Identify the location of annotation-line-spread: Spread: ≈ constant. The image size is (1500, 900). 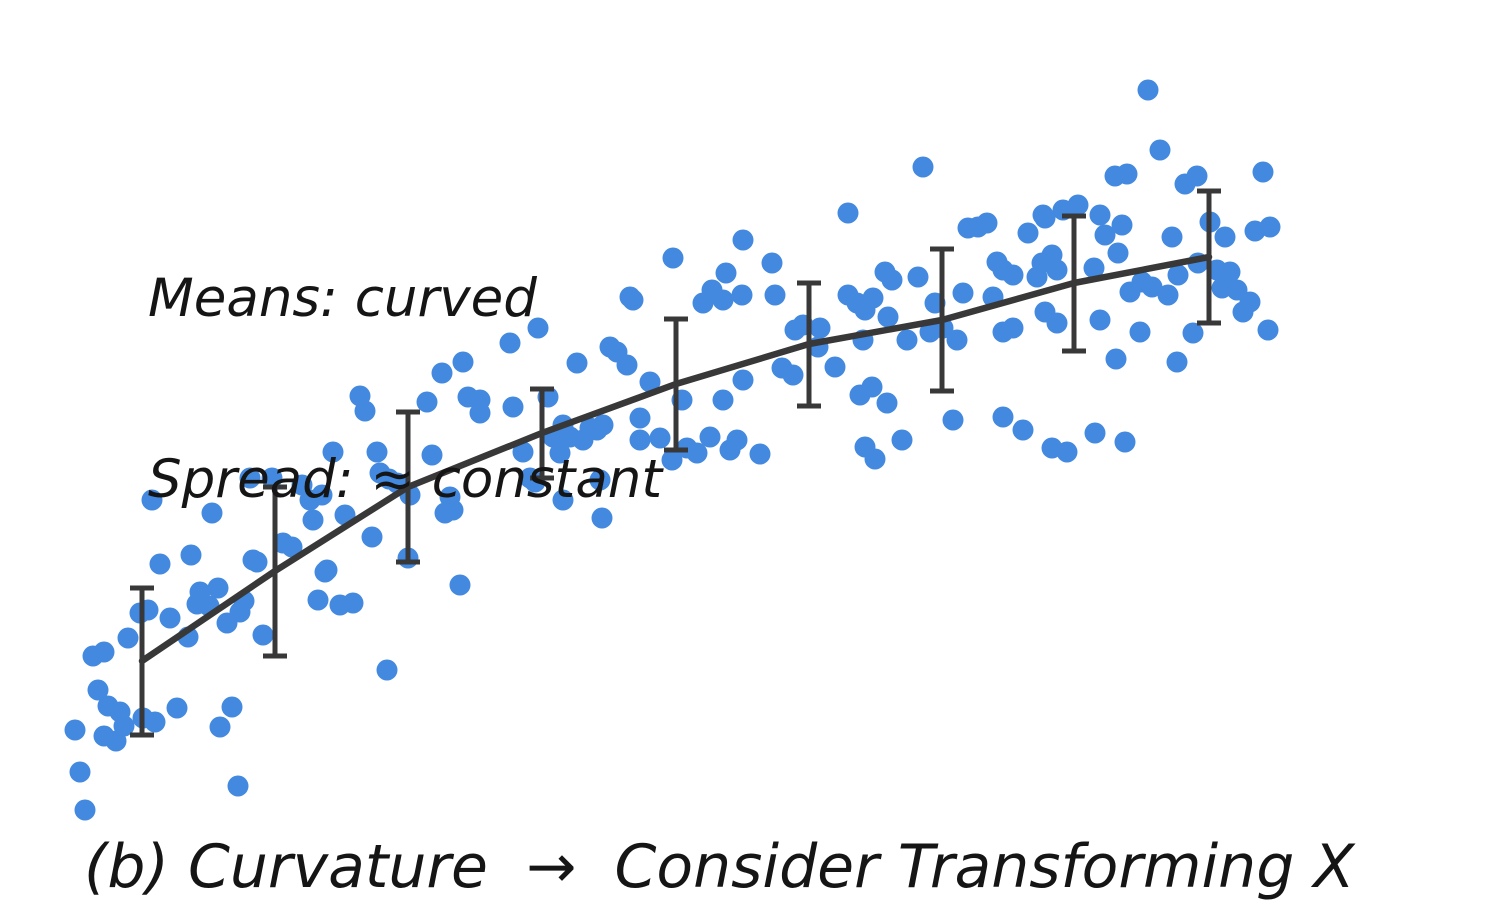
(405, 480).